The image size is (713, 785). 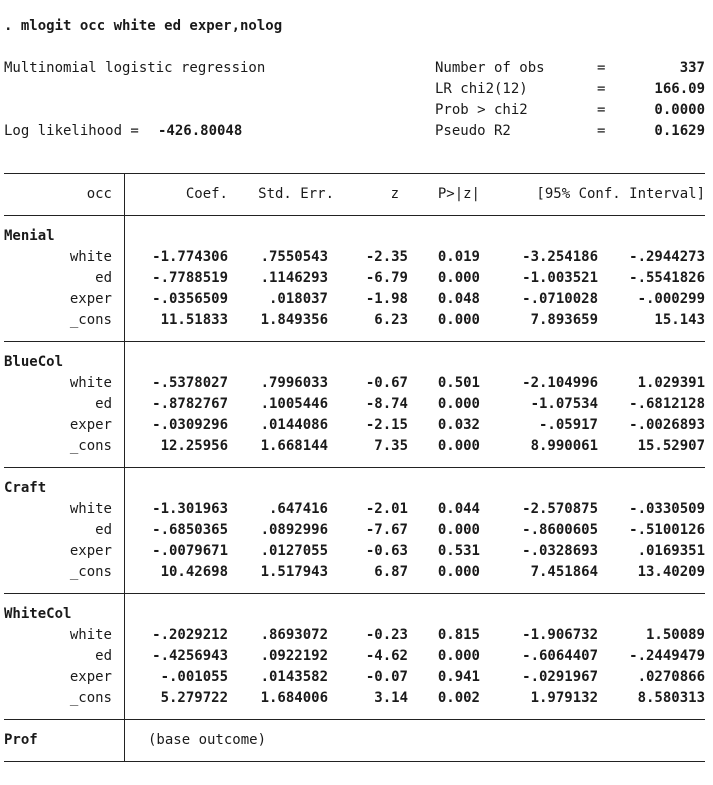 I want to click on p-cell: 0.044, so click(x=458, y=509).